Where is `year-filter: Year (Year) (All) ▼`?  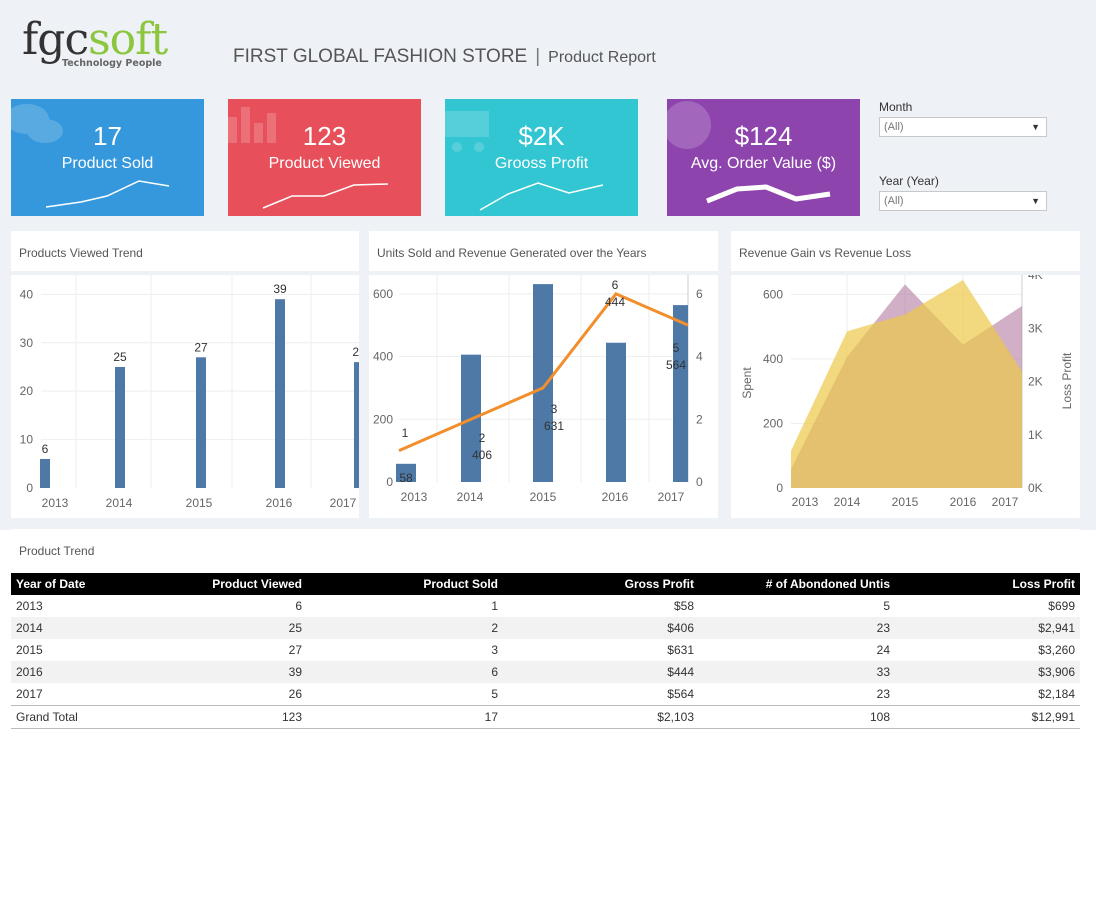 year-filter: Year (Year) (All) ▼ is located at coordinates (963, 192).